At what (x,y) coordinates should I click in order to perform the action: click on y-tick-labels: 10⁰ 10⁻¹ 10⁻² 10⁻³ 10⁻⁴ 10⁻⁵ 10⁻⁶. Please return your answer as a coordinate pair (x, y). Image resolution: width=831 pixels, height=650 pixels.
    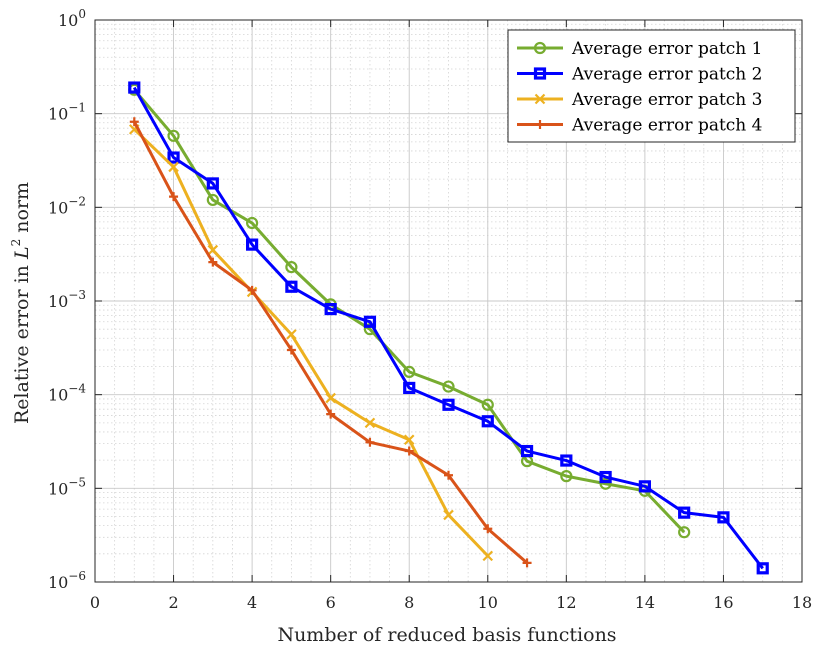
    Looking at the image, I should click on (67, 299).